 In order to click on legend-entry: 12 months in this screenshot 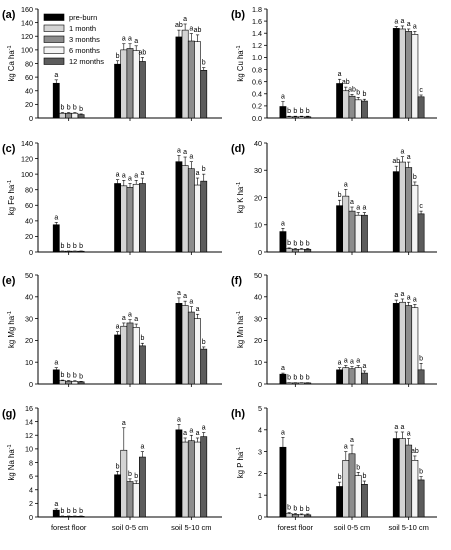, I will do `click(86, 61)`.